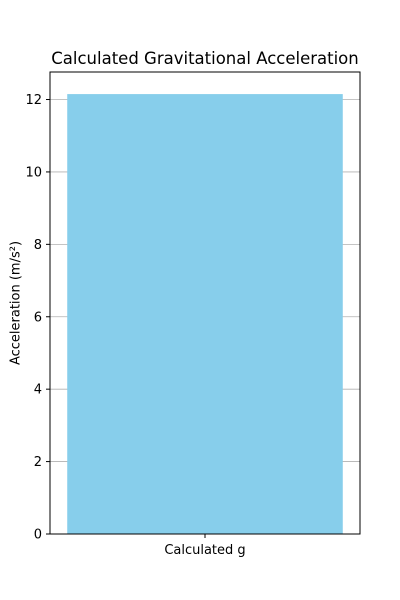 This screenshot has width=400, height=600. I want to click on y-tick-label-4: 8, so click(38, 245).